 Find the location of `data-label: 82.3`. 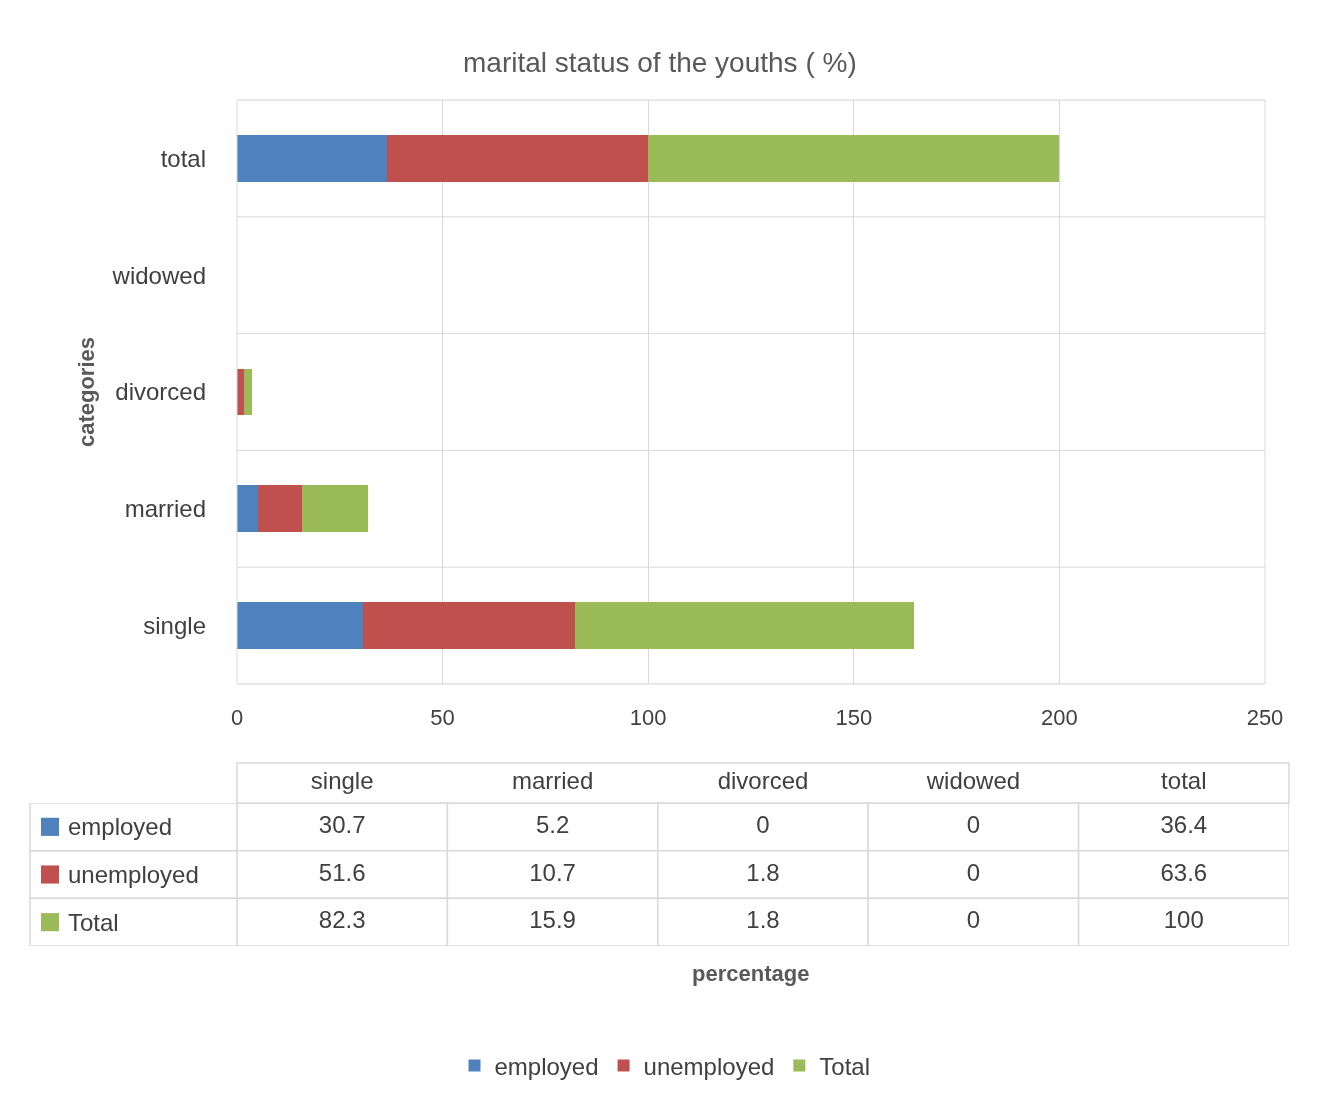

data-label: 82.3 is located at coordinates (342, 920).